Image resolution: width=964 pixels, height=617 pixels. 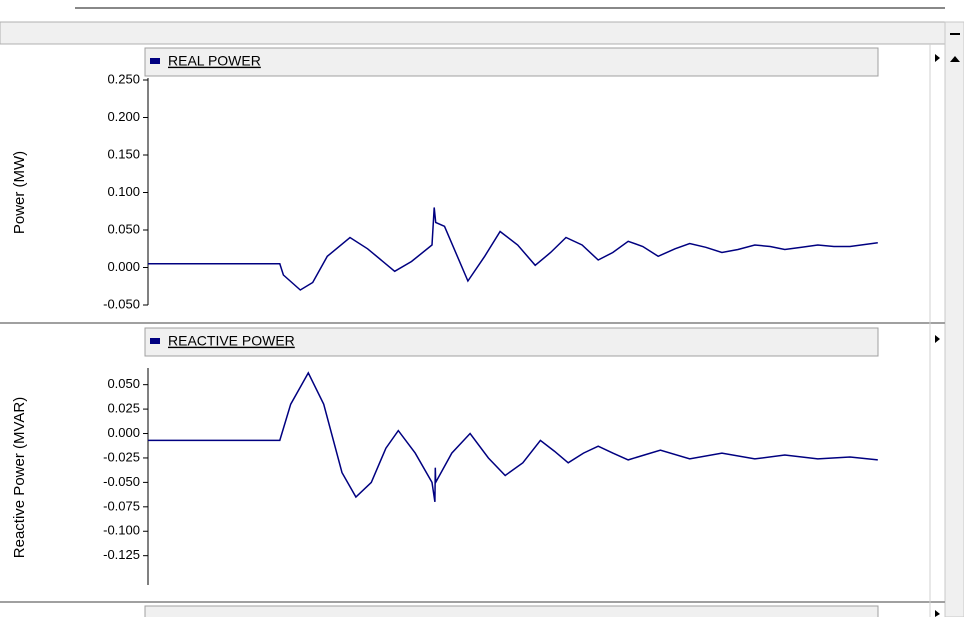 I want to click on y-tick-label: 0.250, so click(x=123, y=78).